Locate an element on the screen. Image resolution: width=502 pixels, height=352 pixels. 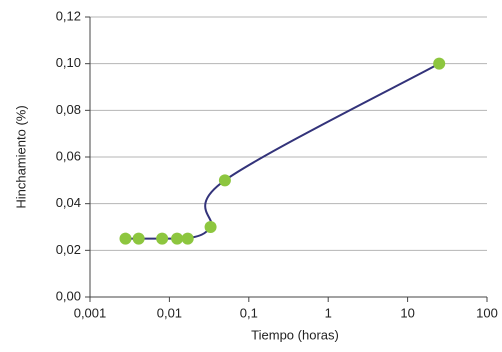
x-tick-label: 1 is located at coordinates (328, 312).